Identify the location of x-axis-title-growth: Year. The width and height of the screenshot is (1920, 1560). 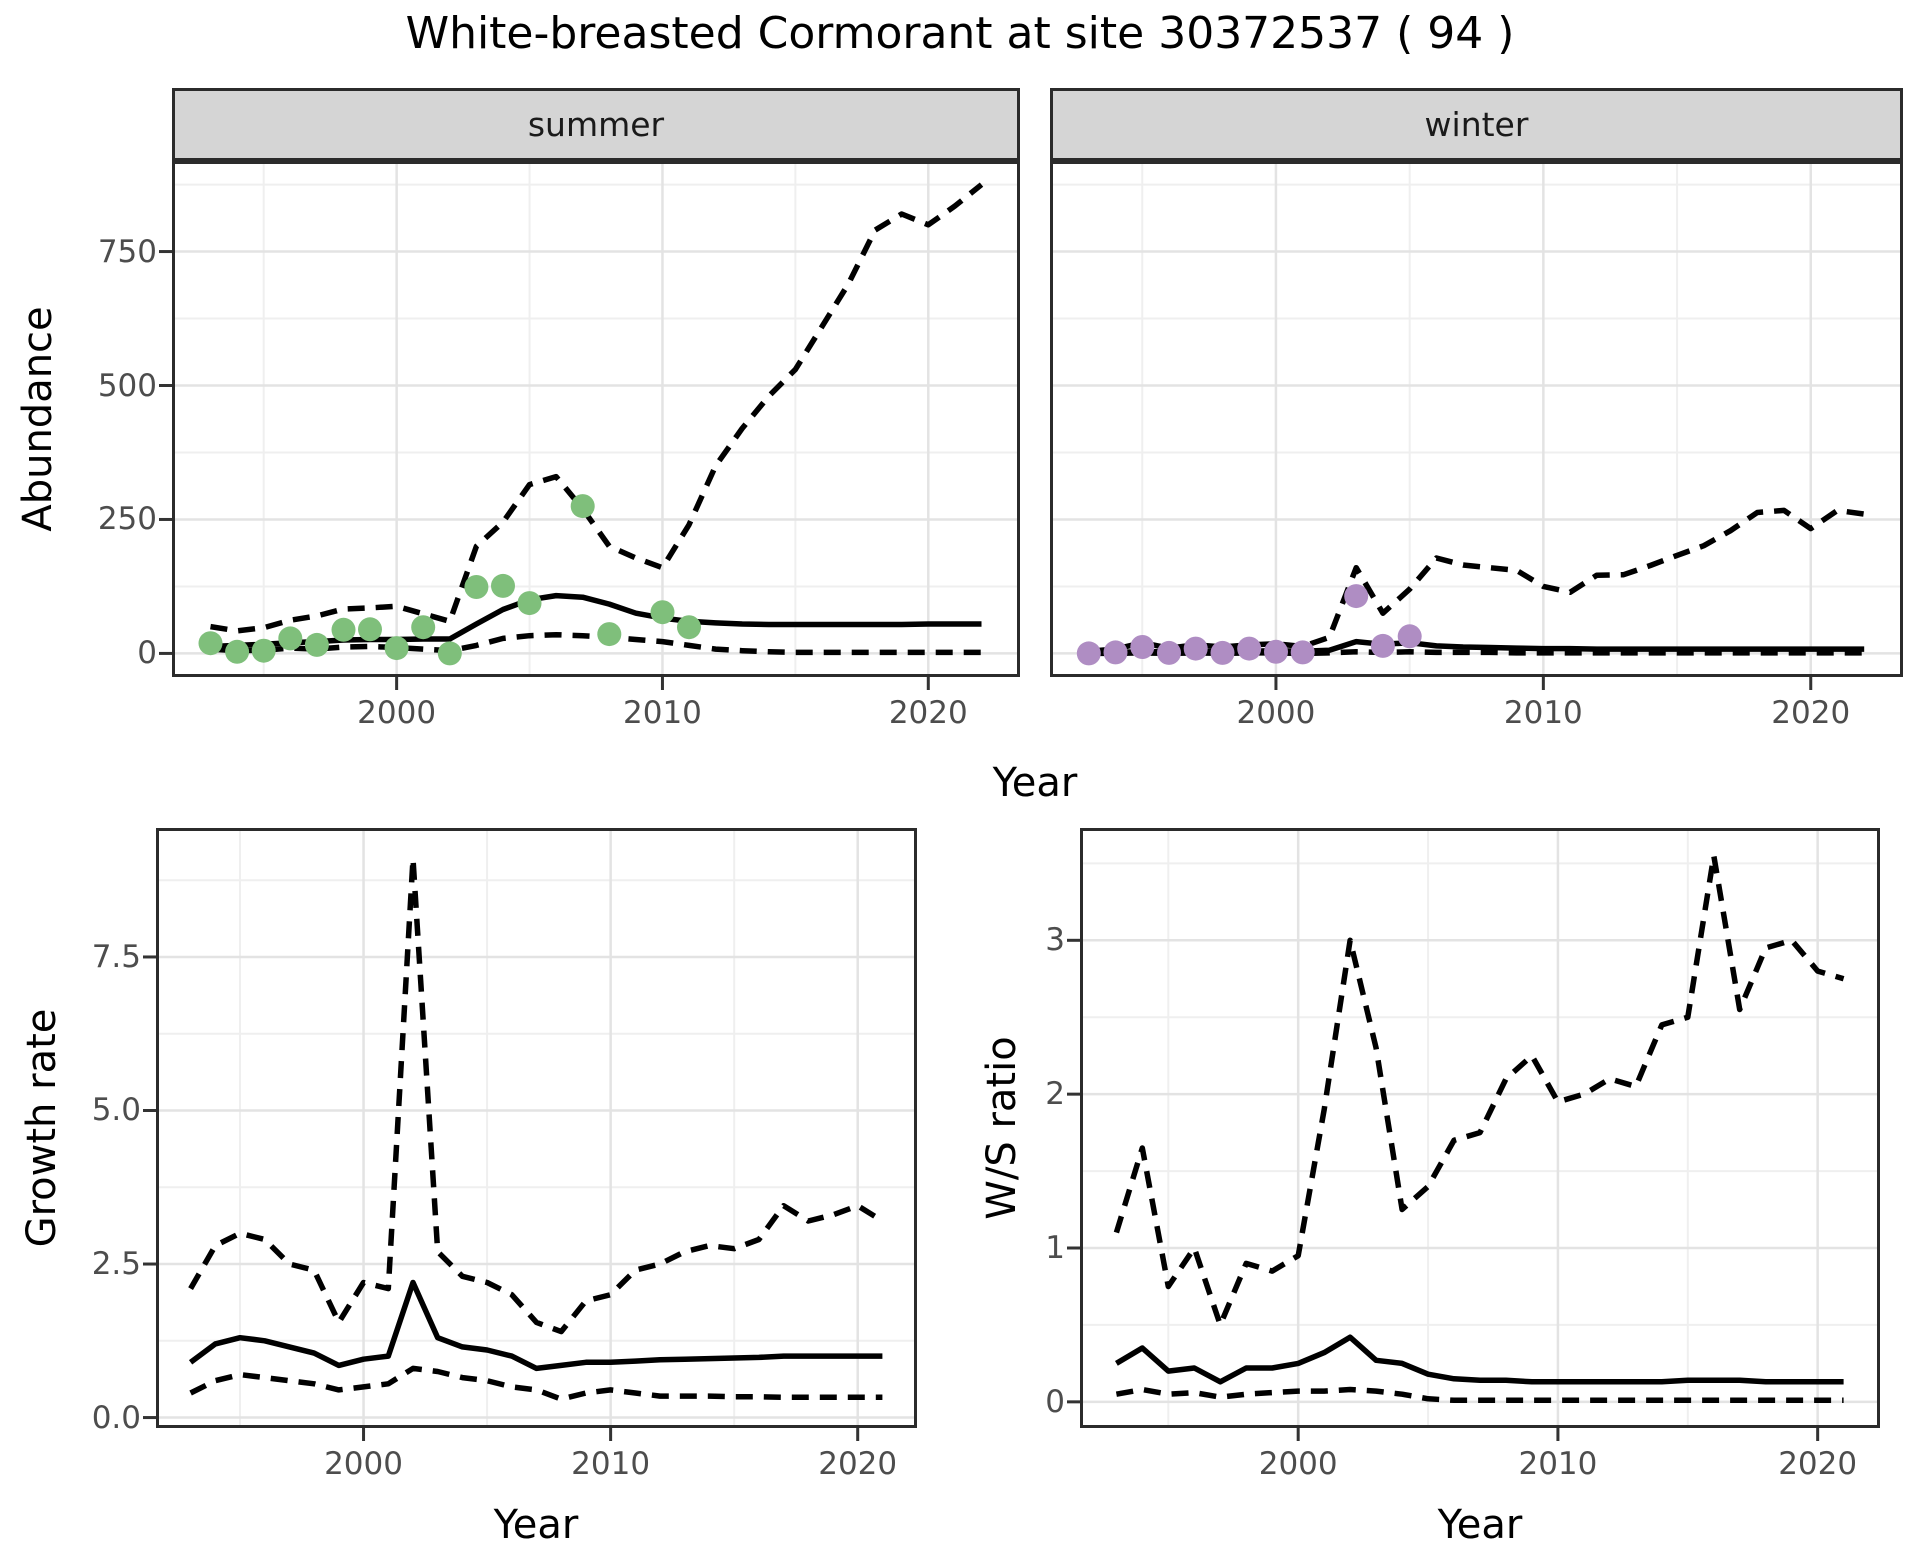
(536, 1525).